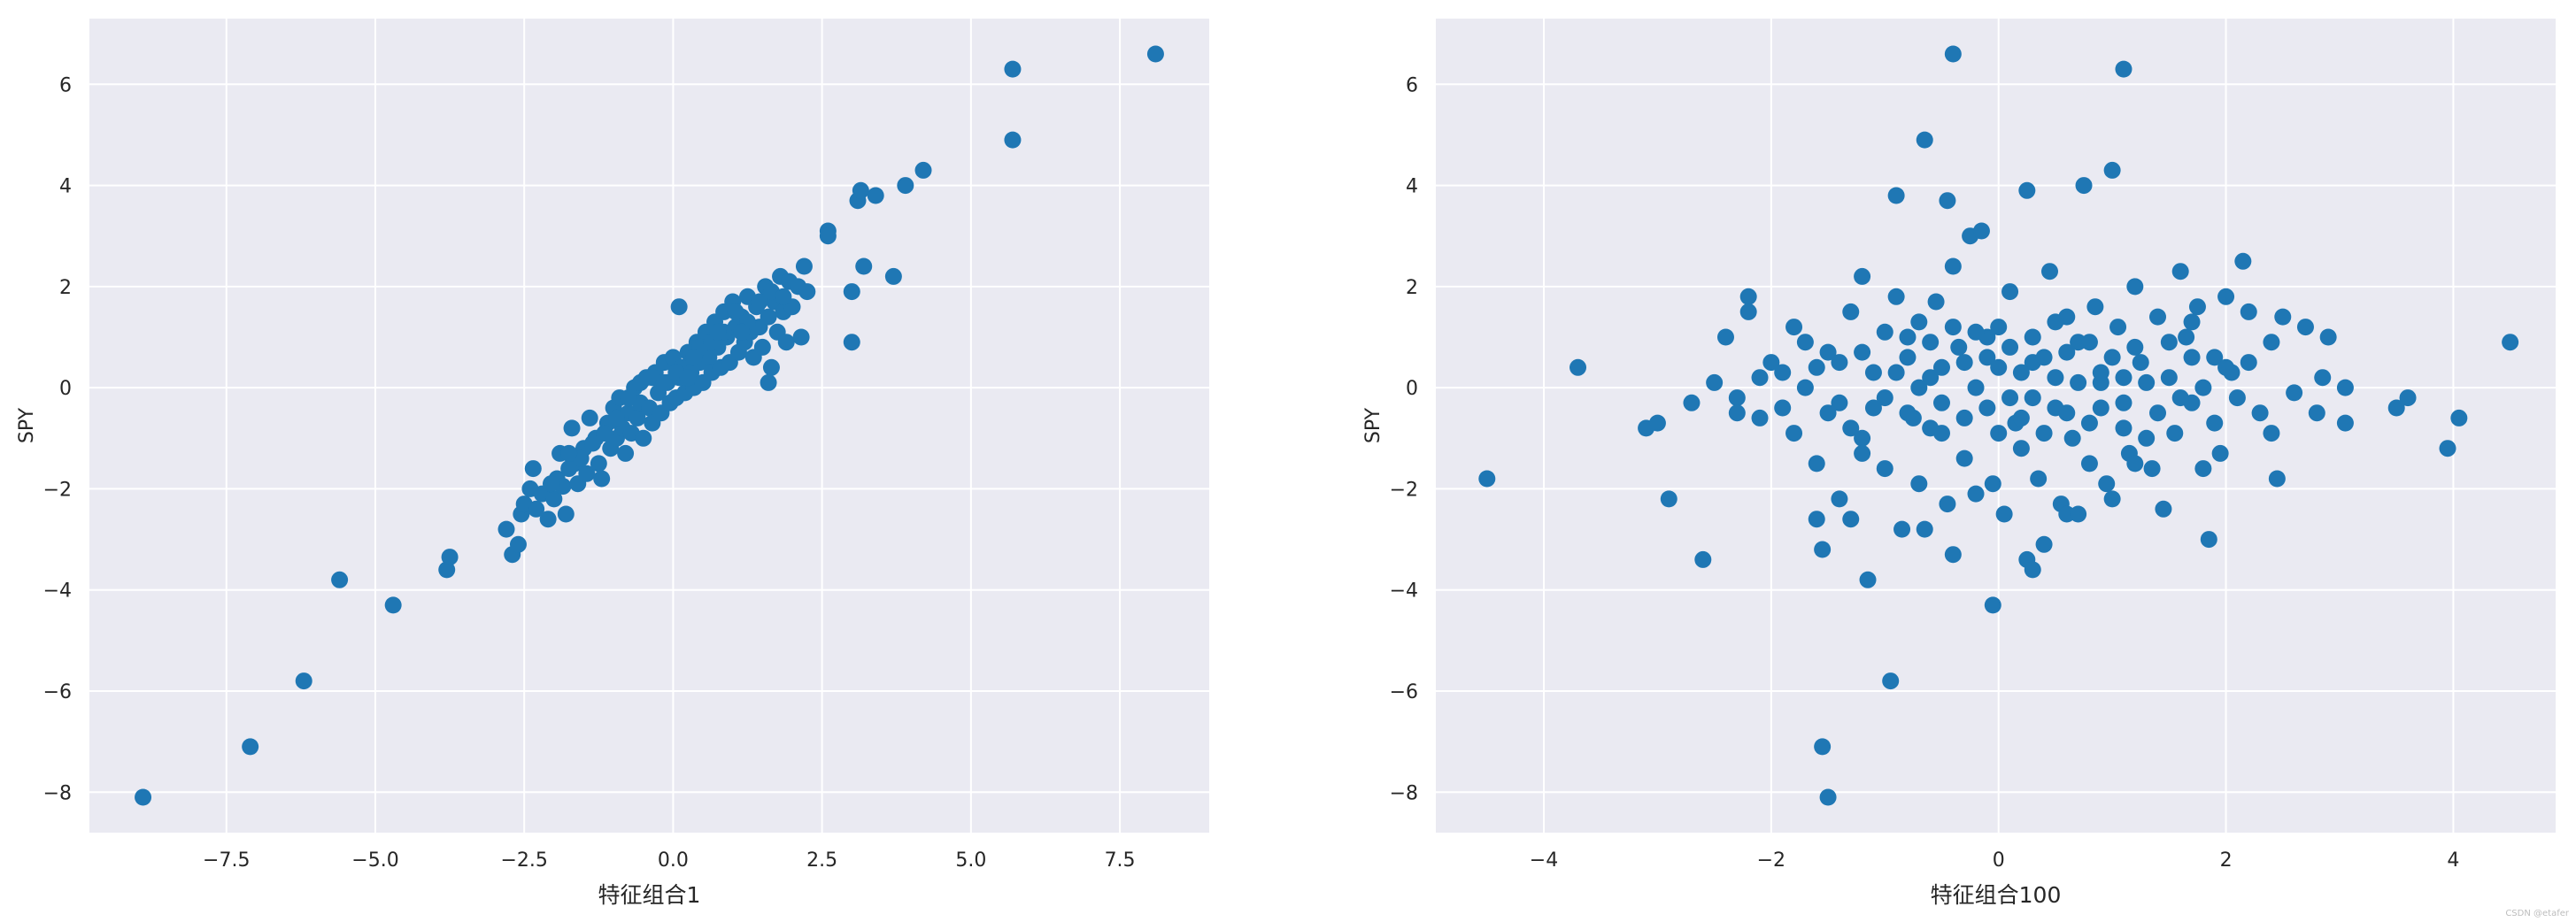  I want to click on y-tick-label: 0, so click(1412, 389).